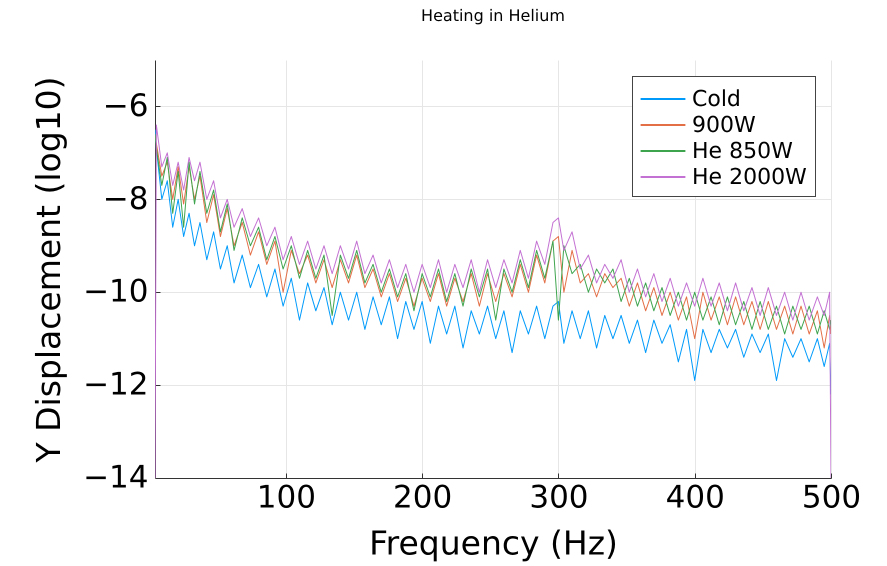  What do you see at coordinates (832, 498) in the screenshot?
I see `x-tick-label: 500` at bounding box center [832, 498].